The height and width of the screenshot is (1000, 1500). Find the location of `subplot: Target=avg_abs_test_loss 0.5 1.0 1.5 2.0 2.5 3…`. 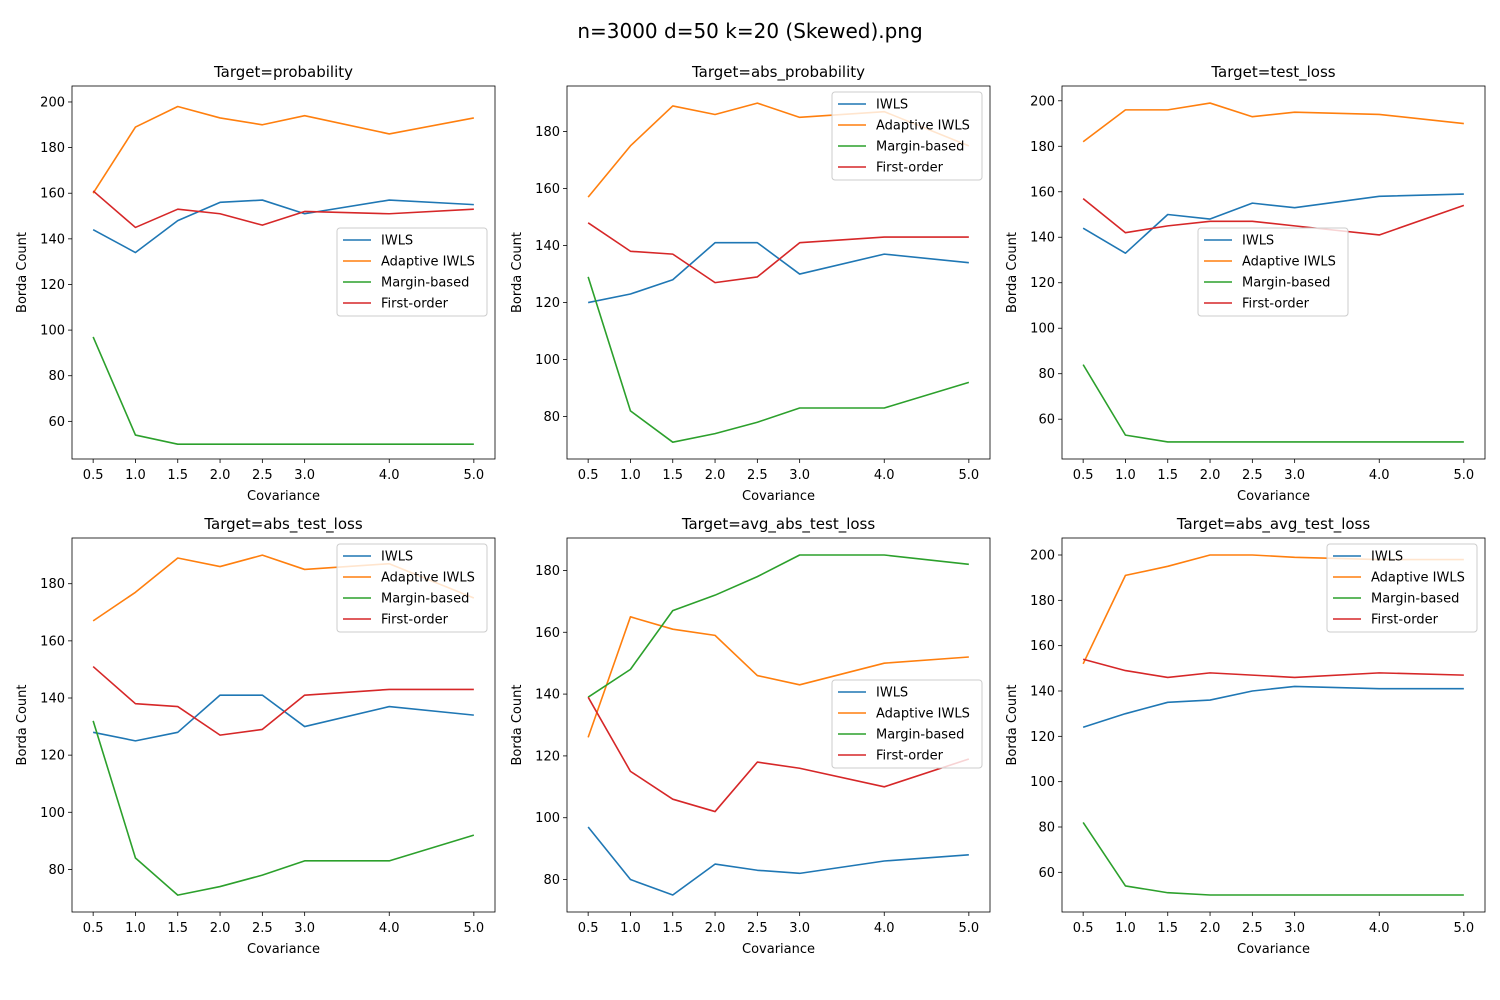

subplot: Target=avg_abs_test_loss 0.5 1.0 1.5 2.0 2.5 3… is located at coordinates (750, 736).